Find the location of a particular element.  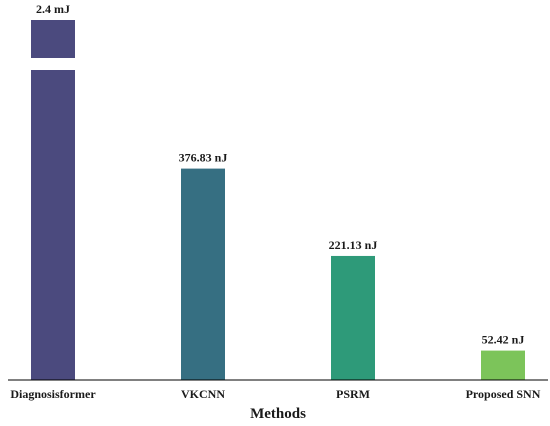

bar-diagnosisformer-upper is located at coordinates (53, 39).